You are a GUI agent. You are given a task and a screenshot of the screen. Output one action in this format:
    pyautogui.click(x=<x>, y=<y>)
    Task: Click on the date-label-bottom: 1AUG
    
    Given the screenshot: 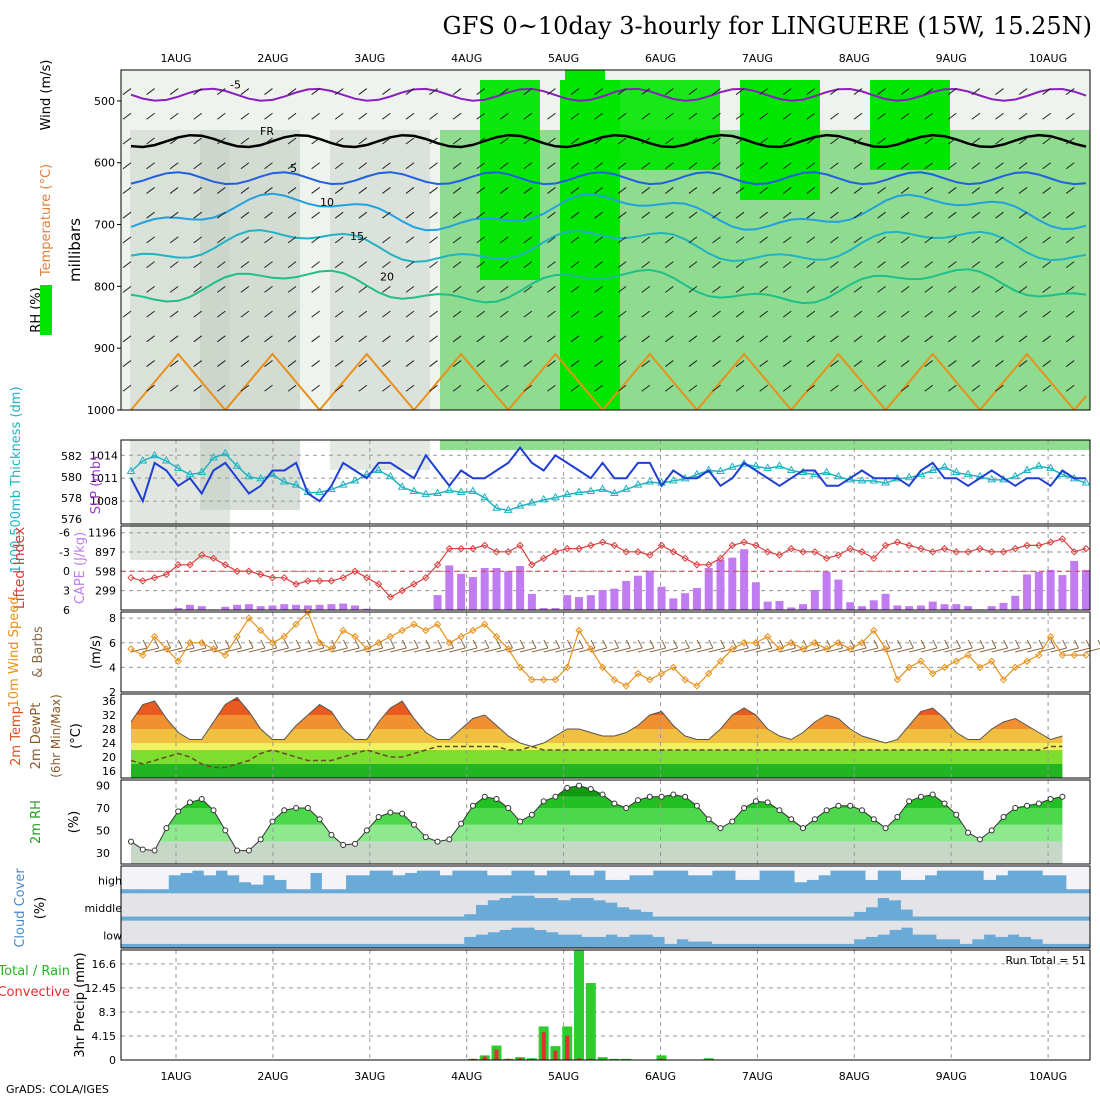 What is the action you would take?
    pyautogui.click(x=175, y=1076)
    